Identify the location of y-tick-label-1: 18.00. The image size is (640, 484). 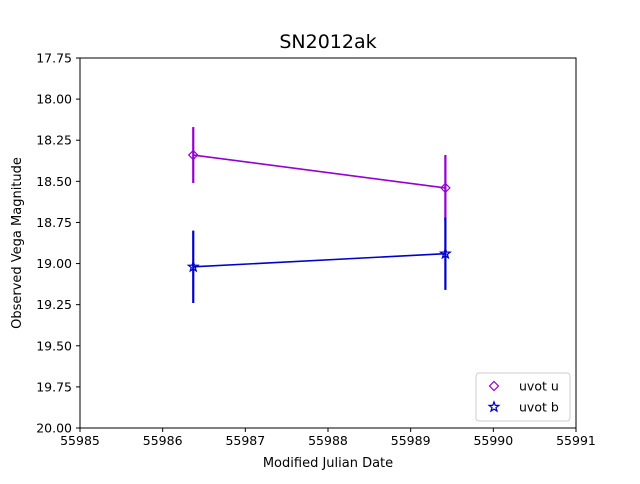
(54, 99).